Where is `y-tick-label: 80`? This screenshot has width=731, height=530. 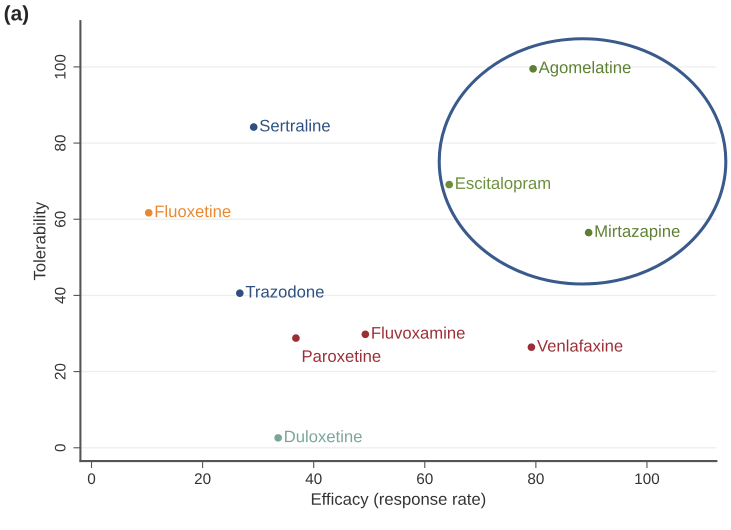 y-tick-label: 80 is located at coordinates (60, 143).